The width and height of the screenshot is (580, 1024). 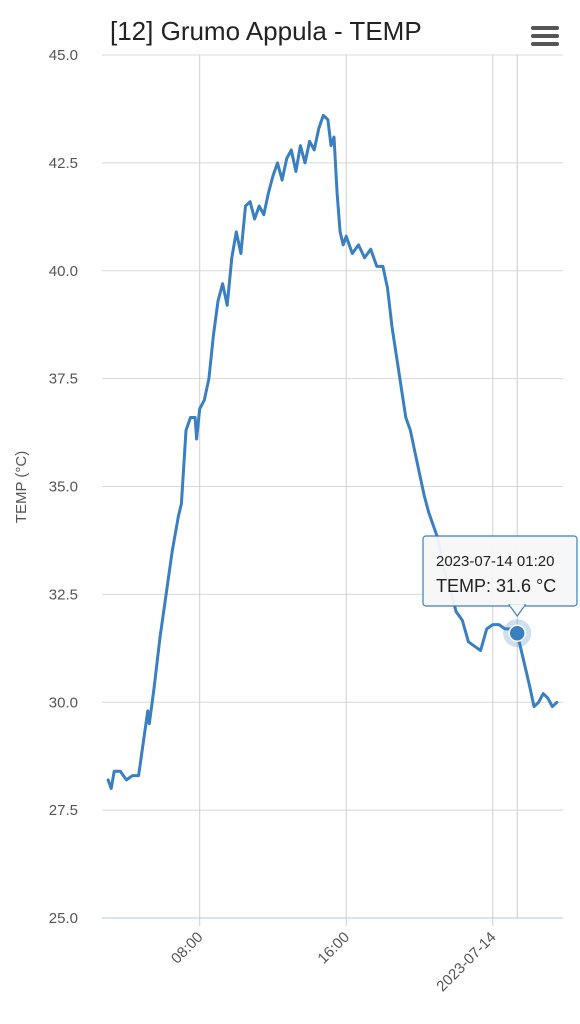 What do you see at coordinates (517, 633) in the screenshot?
I see `highlight-point` at bounding box center [517, 633].